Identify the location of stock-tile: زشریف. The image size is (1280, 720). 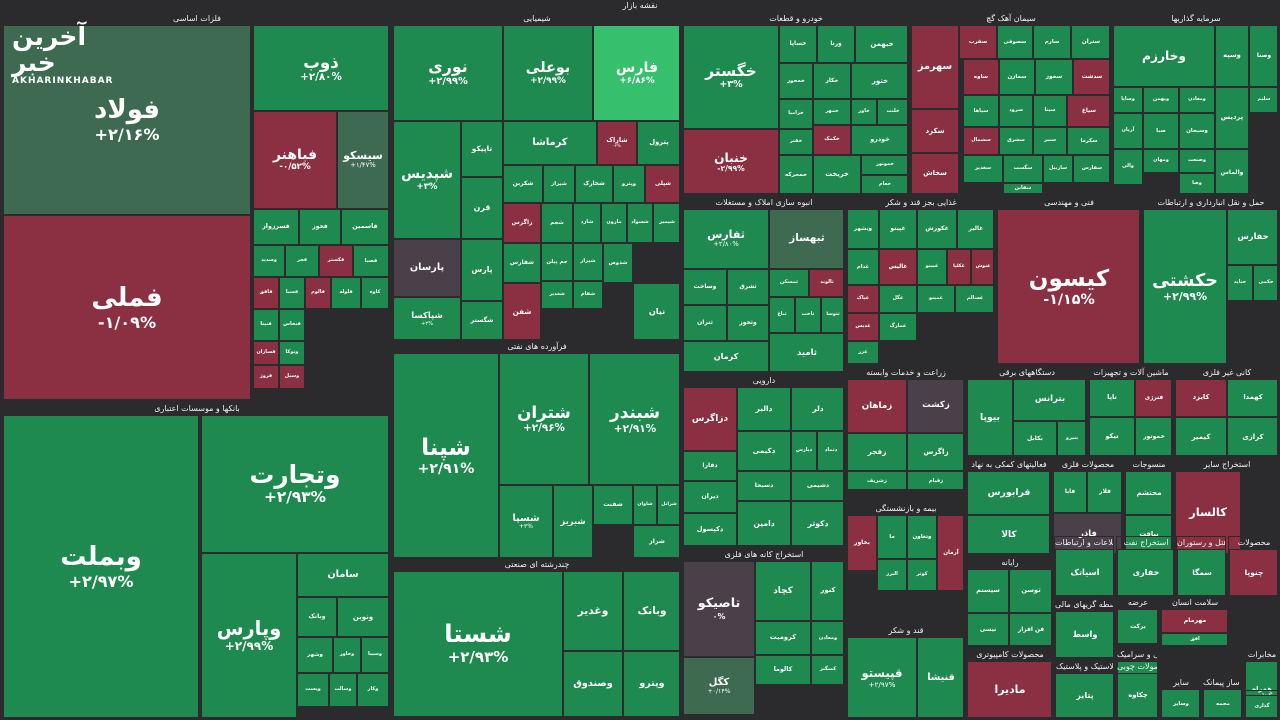
(877, 480).